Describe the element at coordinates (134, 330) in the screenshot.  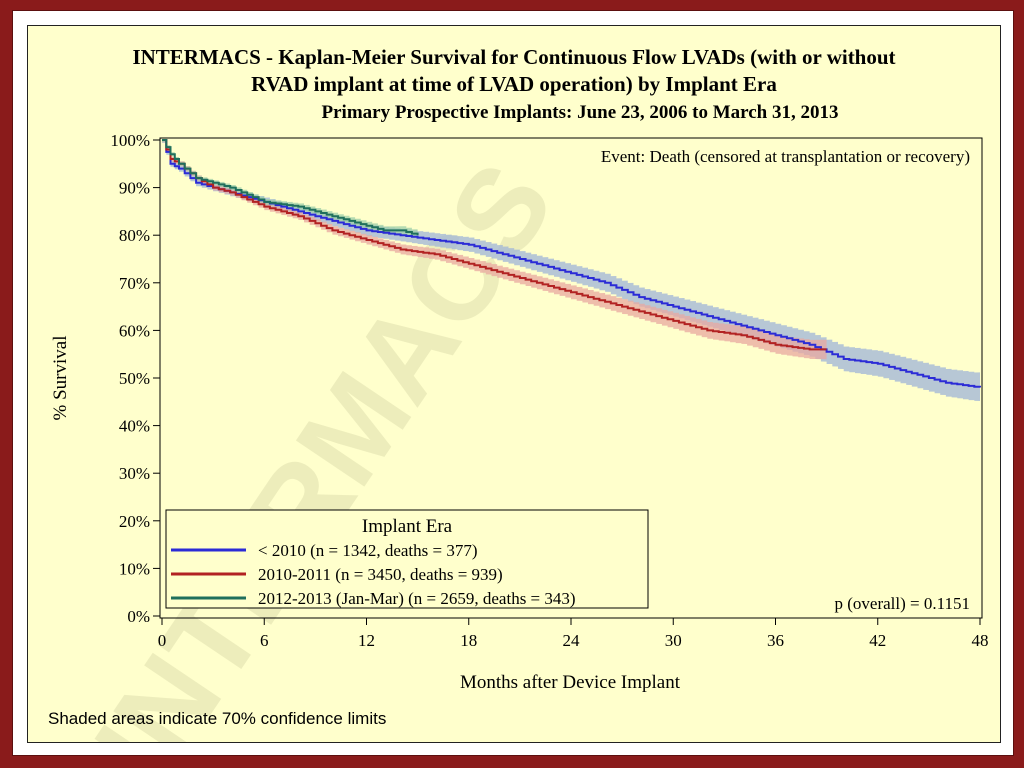
I see `y-tick-label: 60%` at that location.